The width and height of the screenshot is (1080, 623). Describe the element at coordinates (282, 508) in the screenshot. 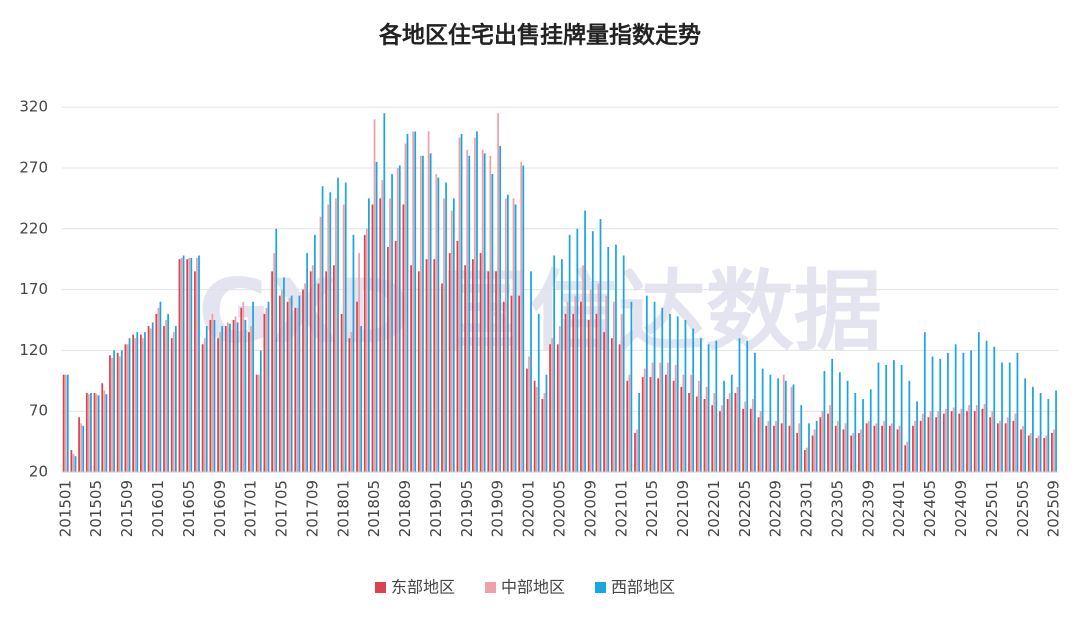

I see `x-tick-label: 201705` at that location.